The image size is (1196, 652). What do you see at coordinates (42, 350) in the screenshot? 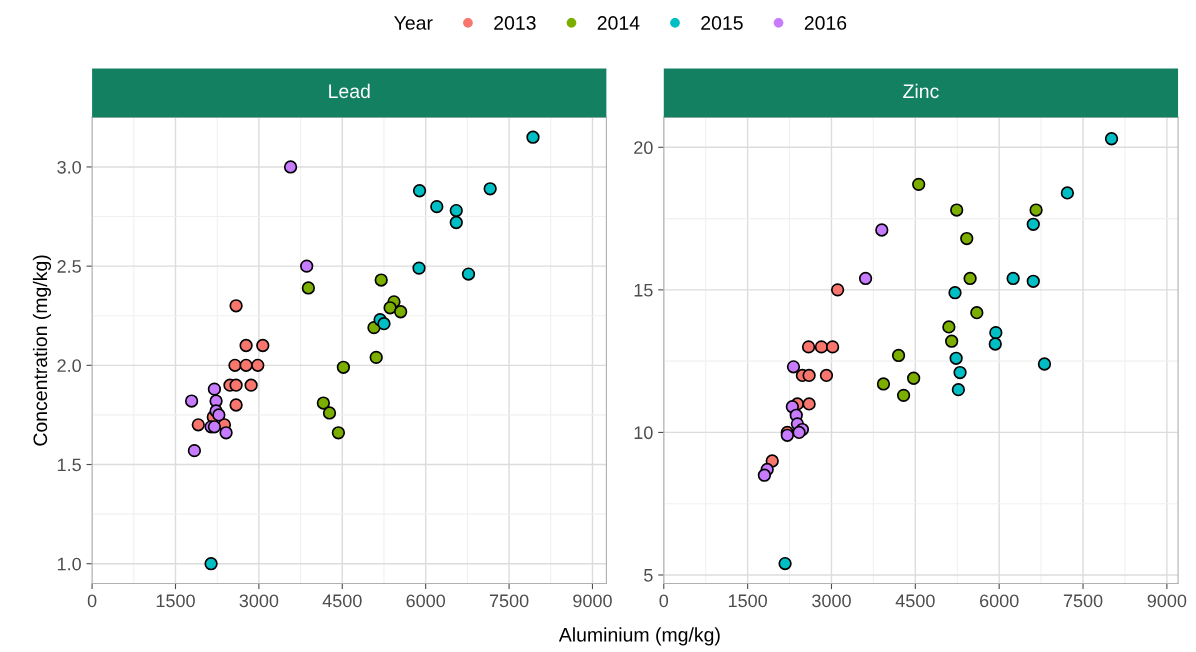
I see `y-axis-title: Concentration (mg/kg)` at bounding box center [42, 350].